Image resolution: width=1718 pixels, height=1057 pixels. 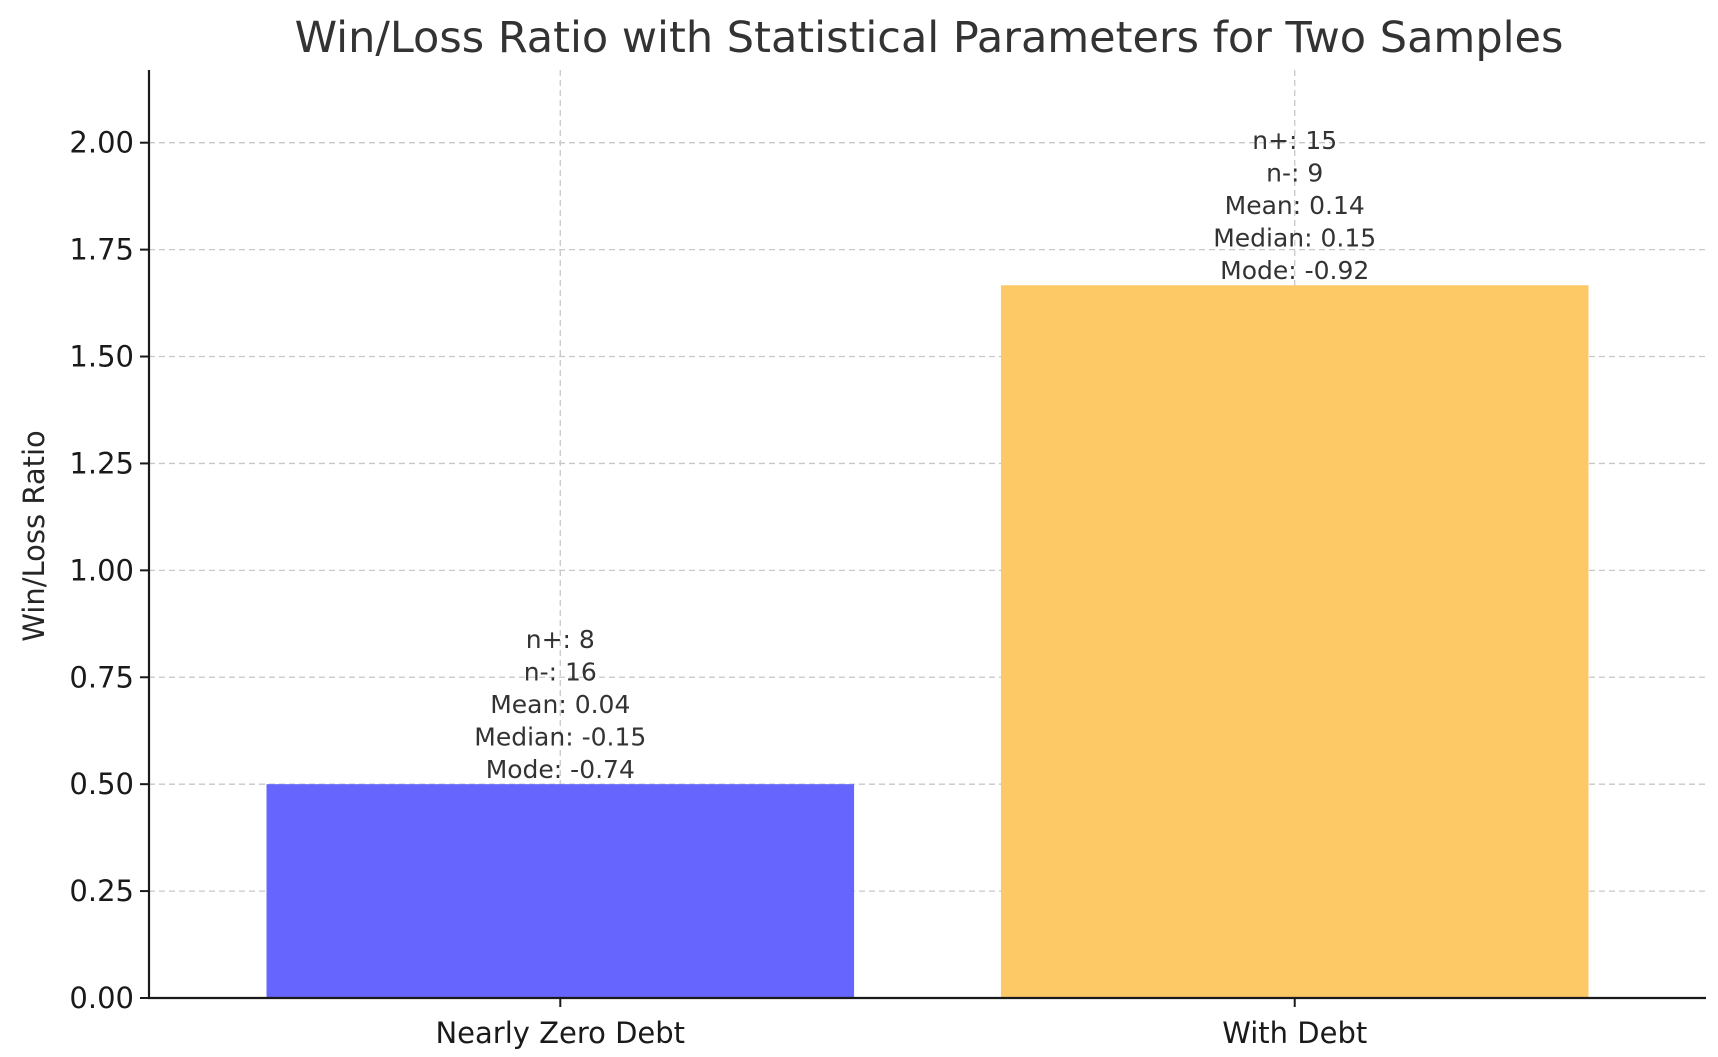 I want to click on y-tick-label: 0.25, so click(x=101, y=891).